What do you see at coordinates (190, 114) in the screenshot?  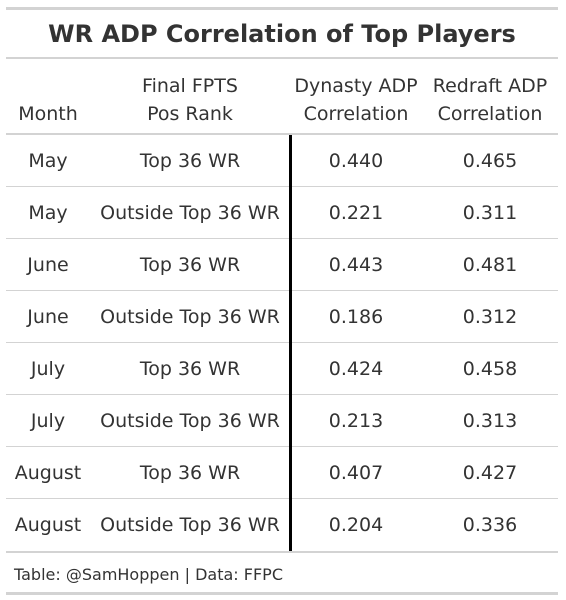 I see `column-header-pos-rank-line2: Pos Rank` at bounding box center [190, 114].